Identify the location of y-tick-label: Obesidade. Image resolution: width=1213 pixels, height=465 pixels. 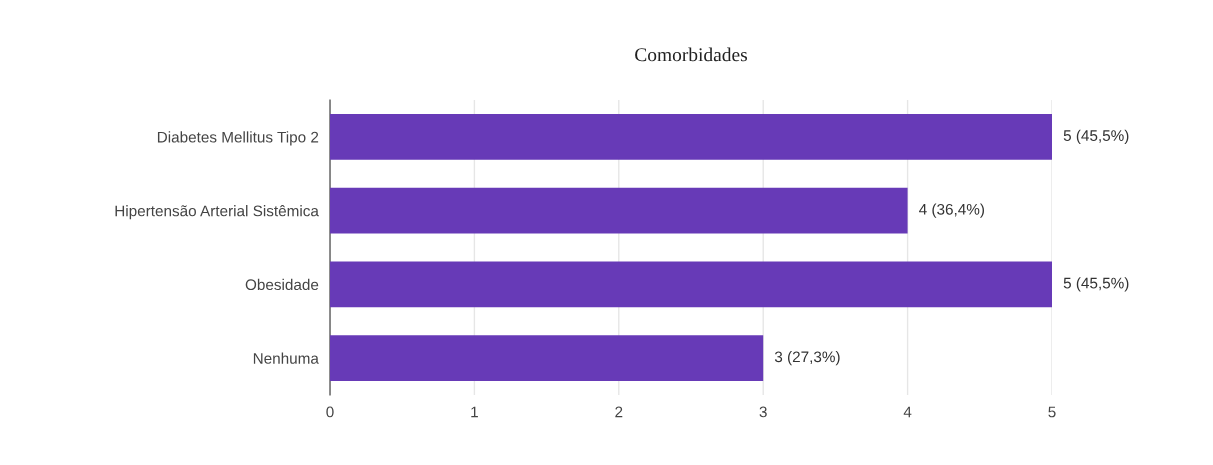
(282, 284).